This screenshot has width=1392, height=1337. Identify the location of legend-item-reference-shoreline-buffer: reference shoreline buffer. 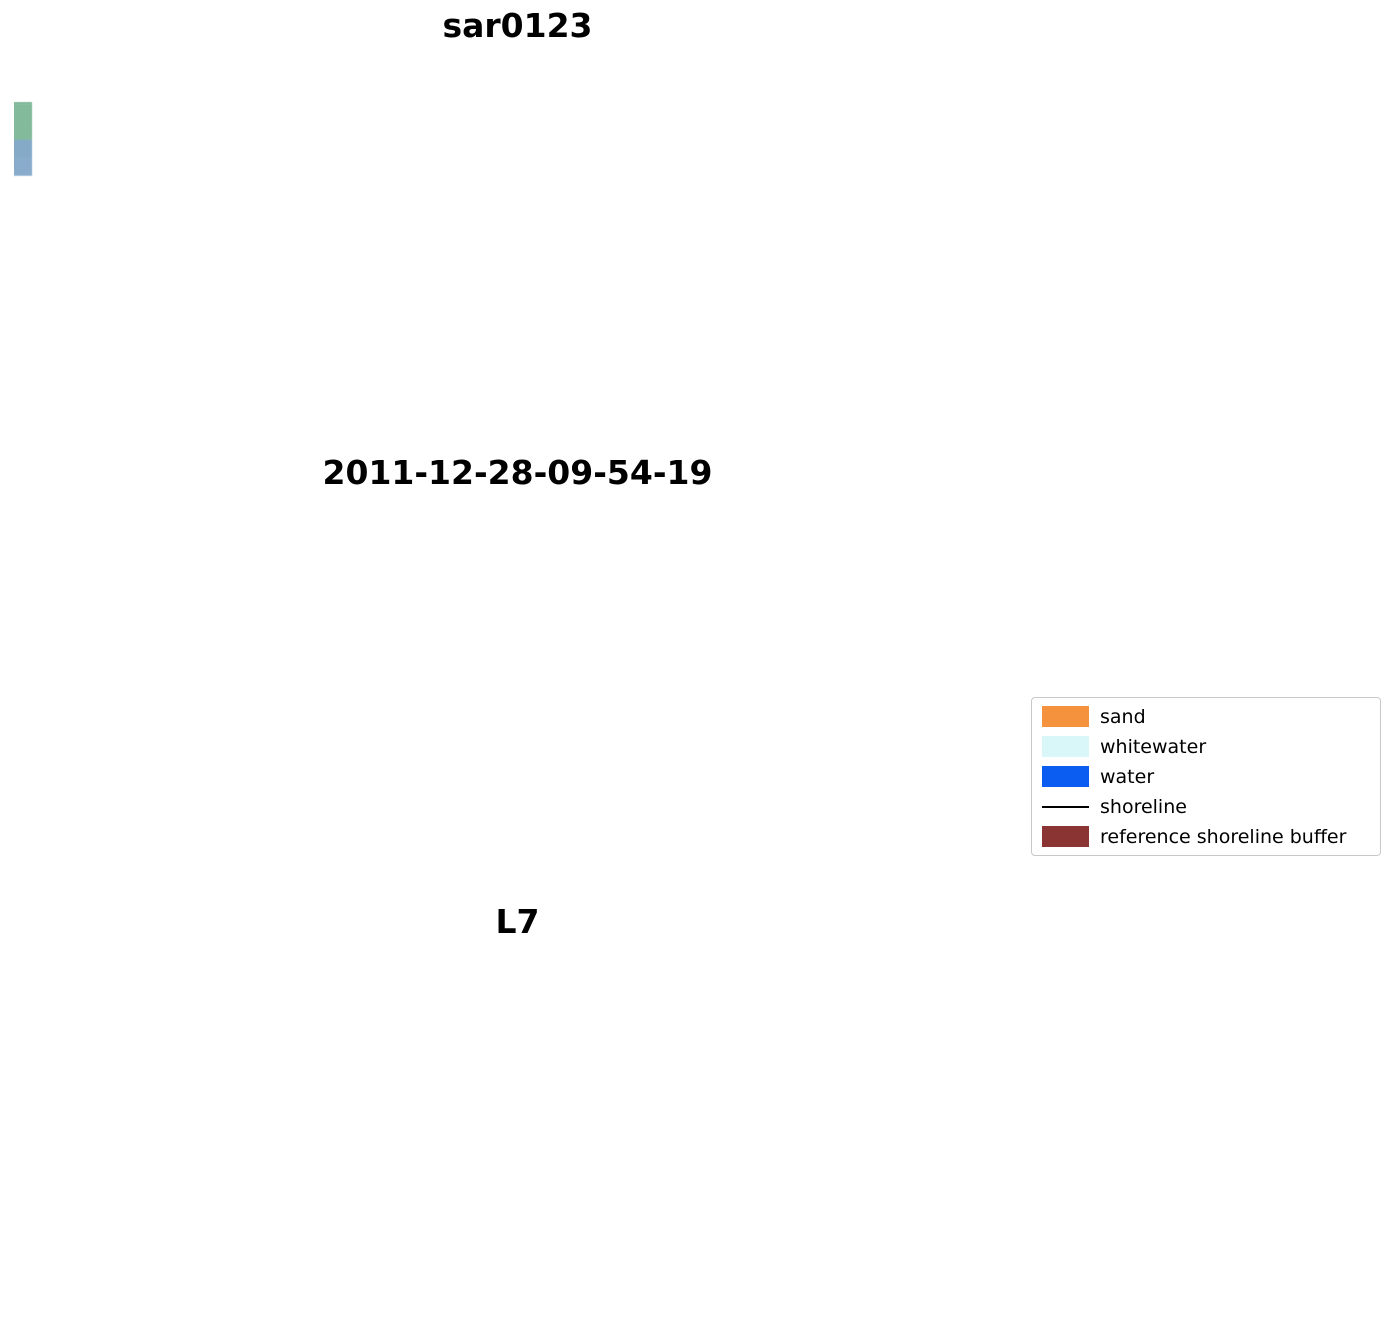
(1206, 836).